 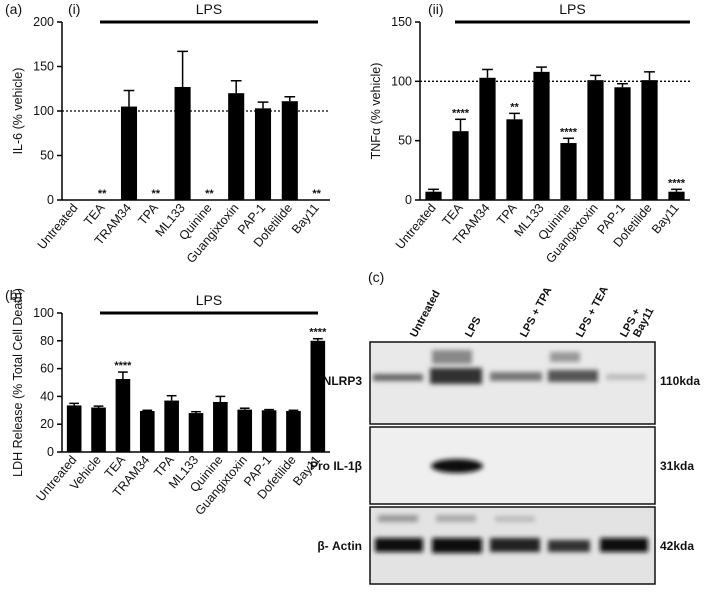 What do you see at coordinates (376, 277) in the screenshot?
I see `panel-label: (c)` at bounding box center [376, 277].